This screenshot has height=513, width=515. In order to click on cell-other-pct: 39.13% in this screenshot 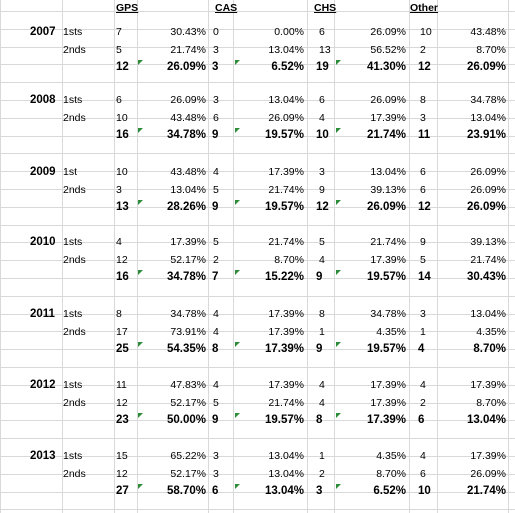, I will do `click(488, 242)`.